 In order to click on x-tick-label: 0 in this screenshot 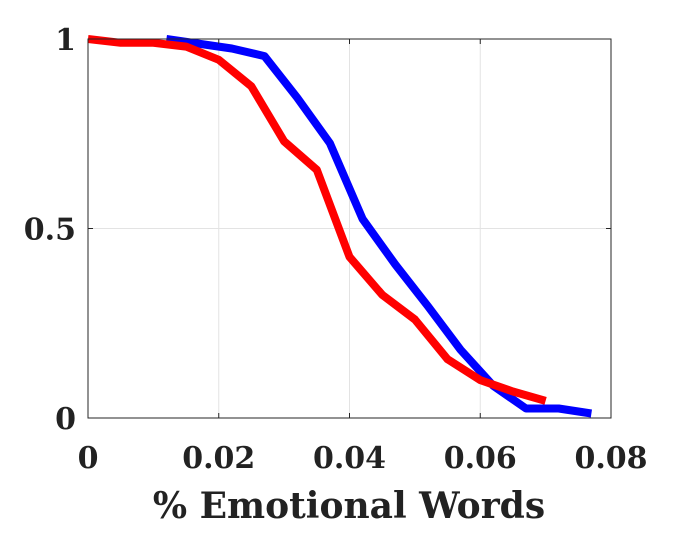, I will do `click(88, 458)`.